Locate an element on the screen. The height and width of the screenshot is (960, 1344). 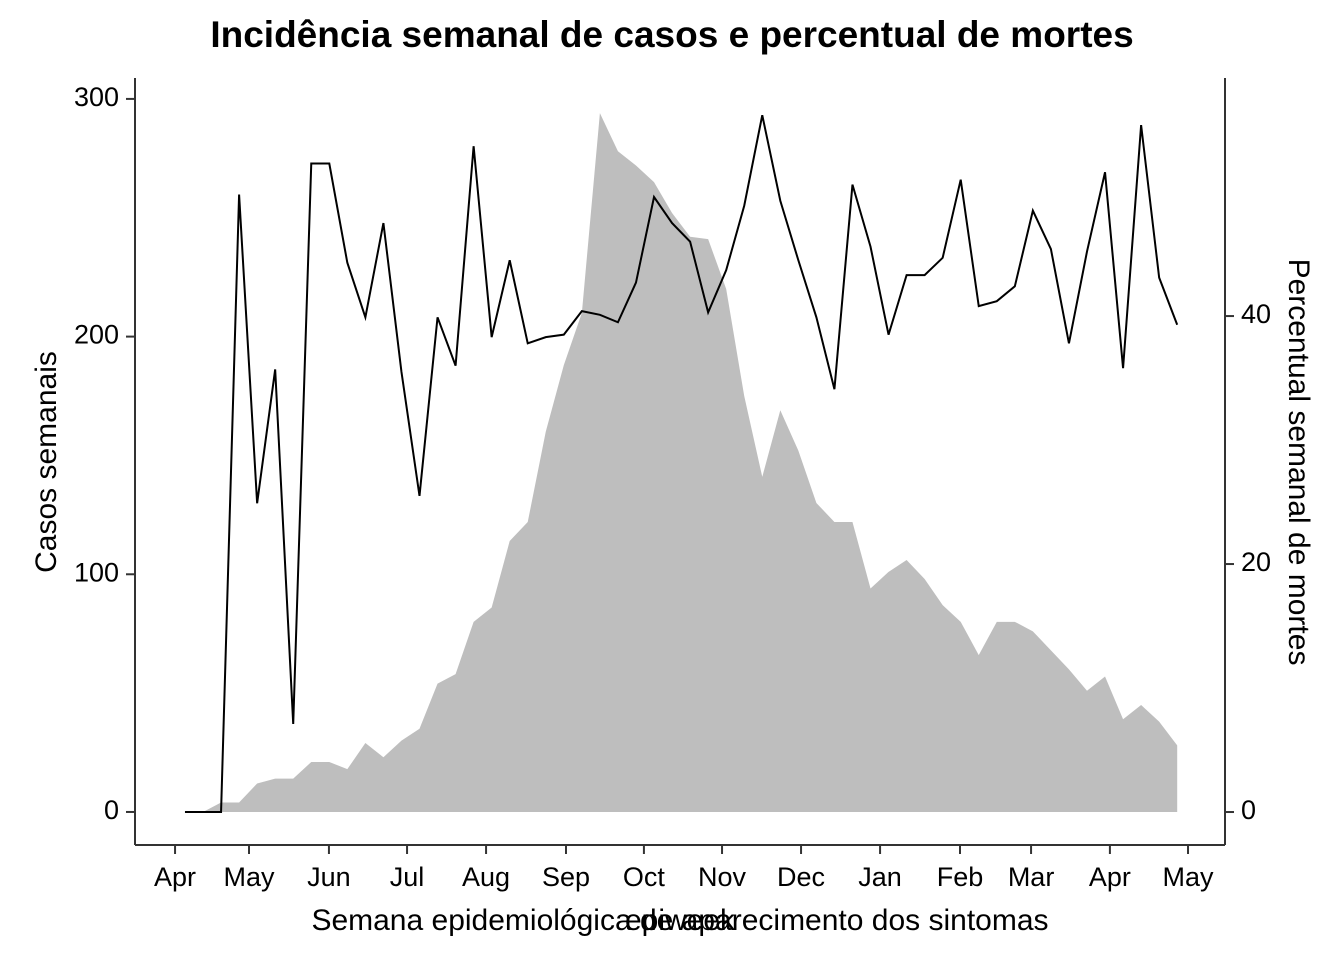
x-tick-label: Nov is located at coordinates (722, 877).